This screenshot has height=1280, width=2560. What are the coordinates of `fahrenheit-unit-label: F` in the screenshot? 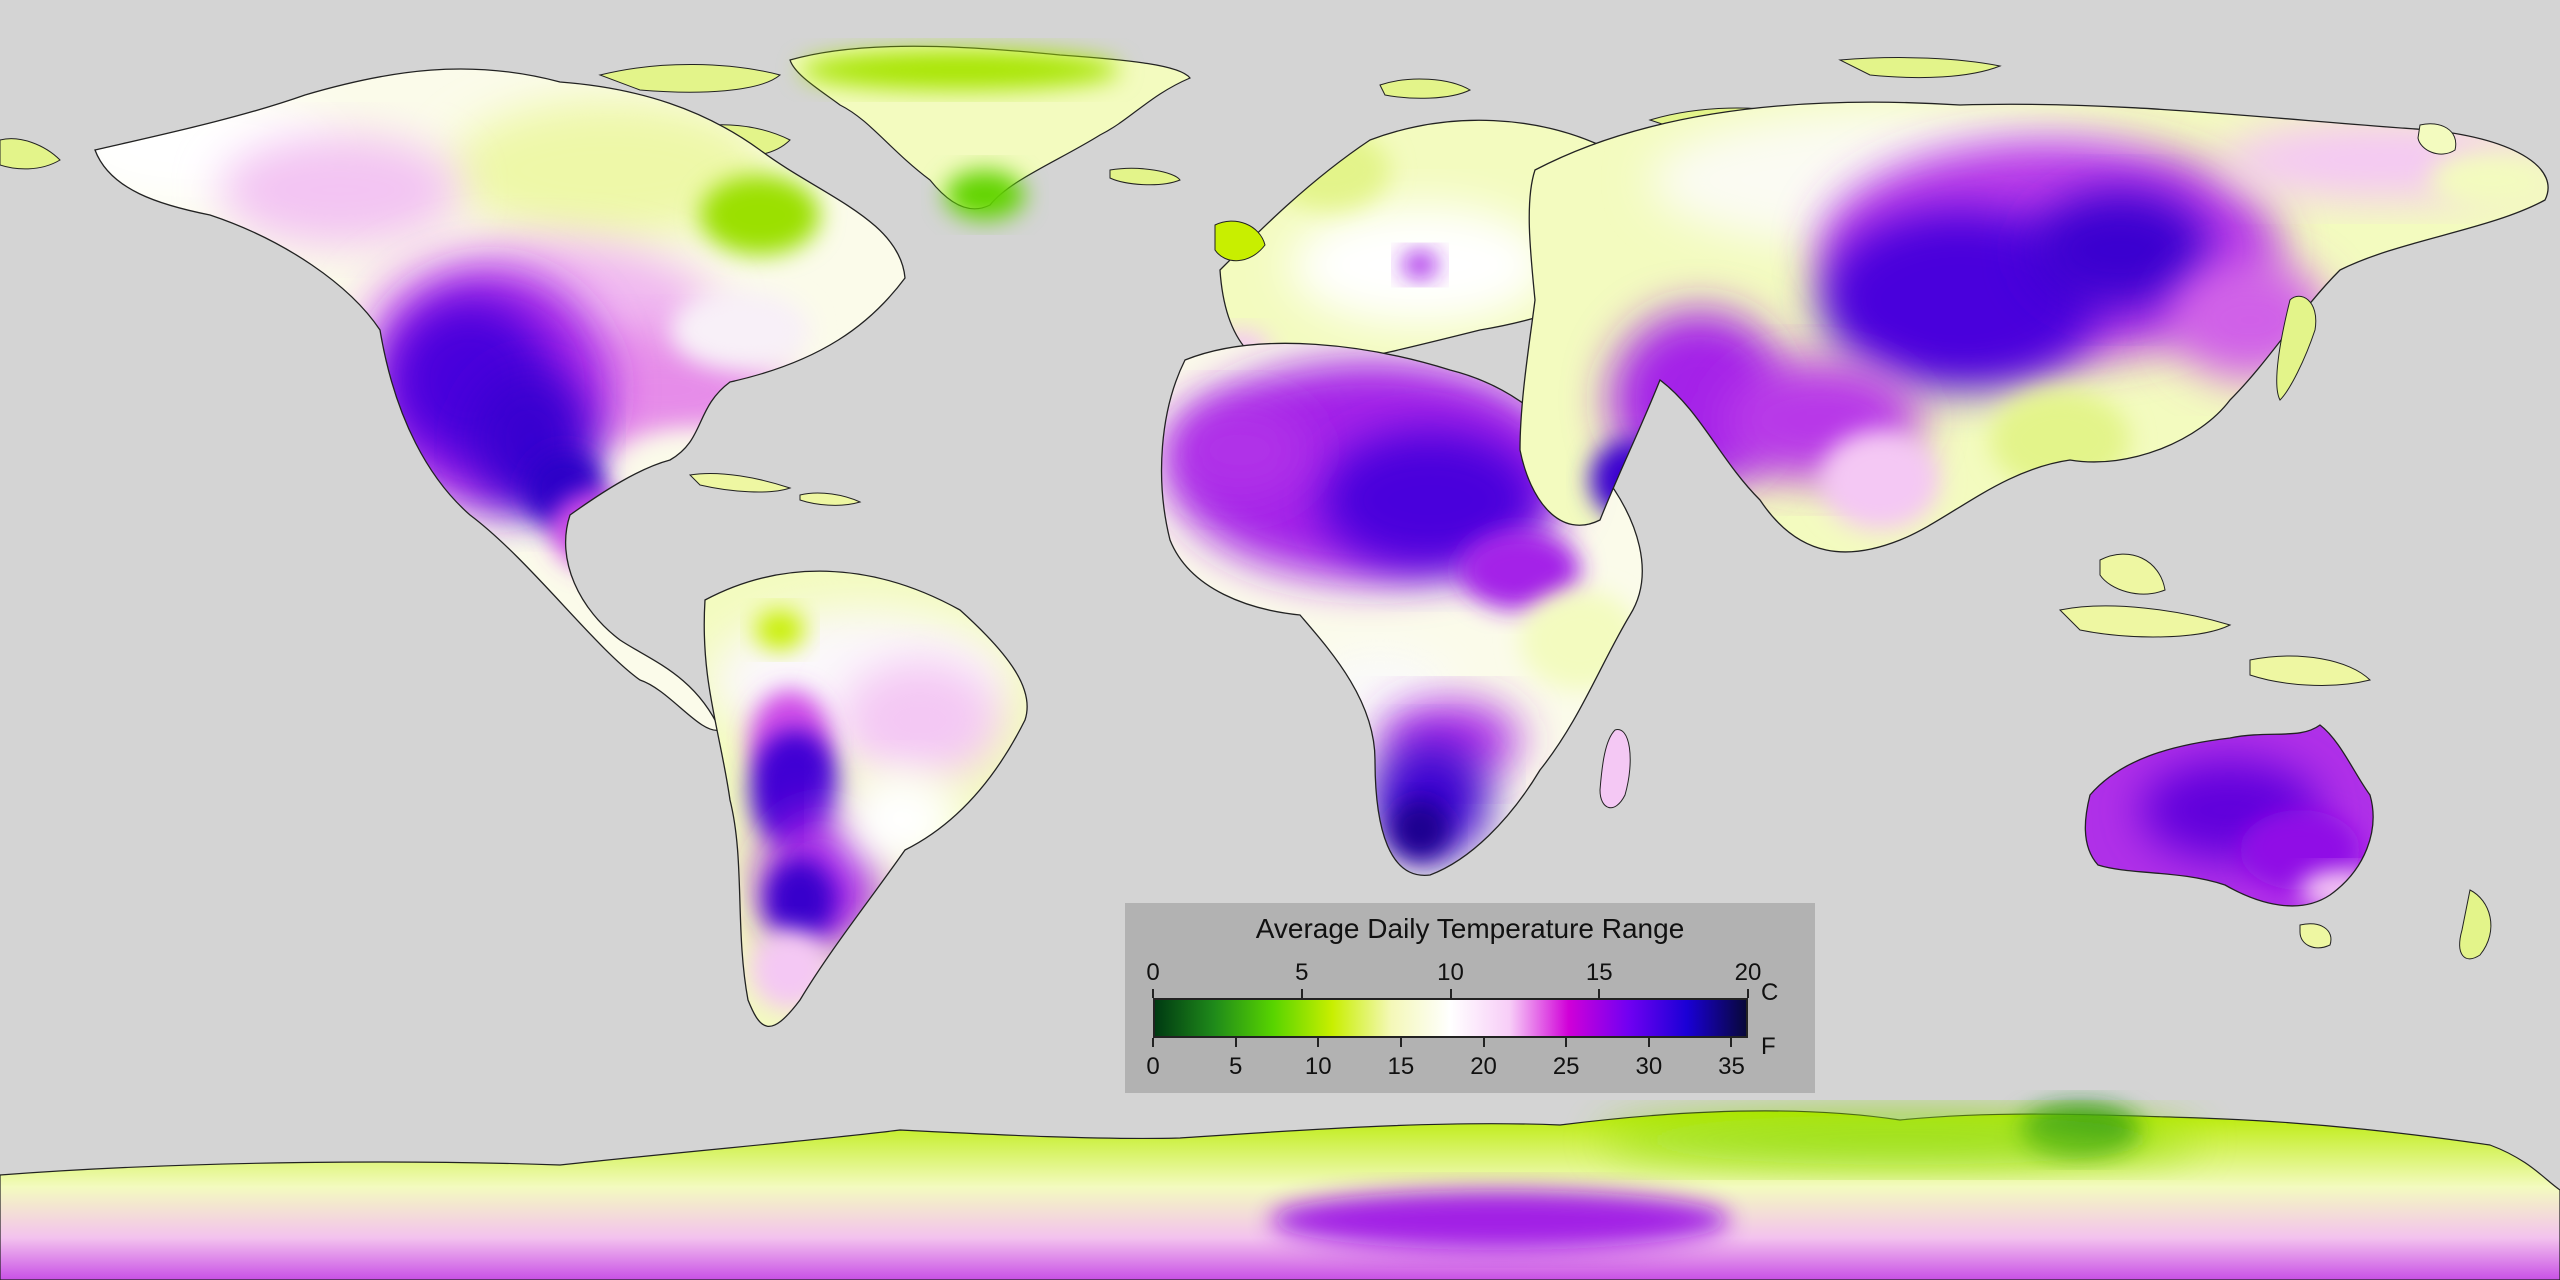 It's located at (1768, 1046).